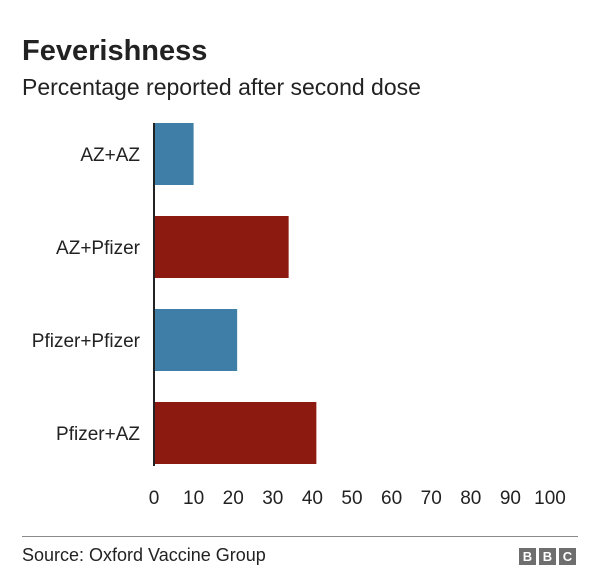  I want to click on category-label: AZ+Pfizer, so click(98, 248).